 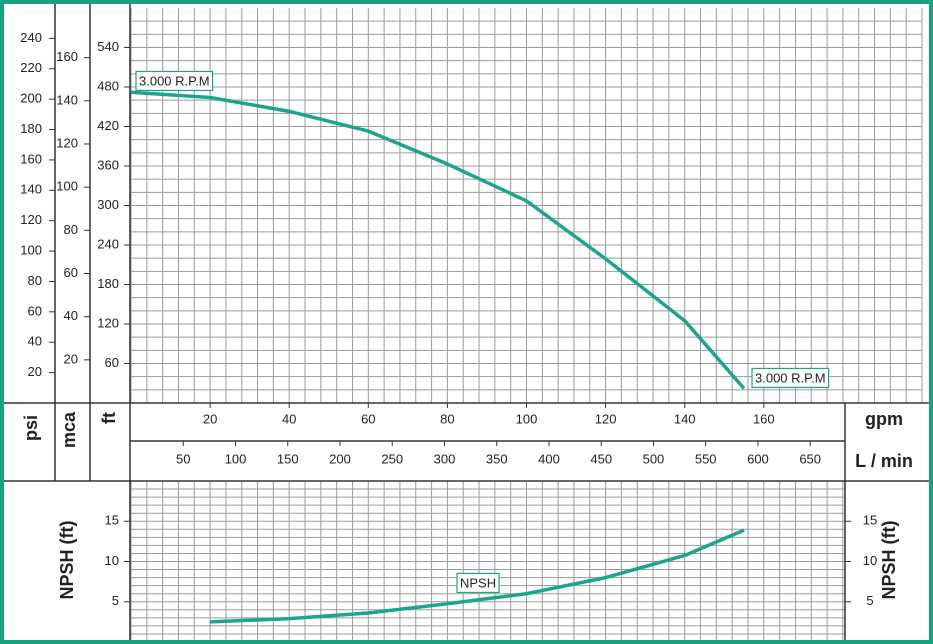 I want to click on axis-title: mca, so click(x=69, y=429).